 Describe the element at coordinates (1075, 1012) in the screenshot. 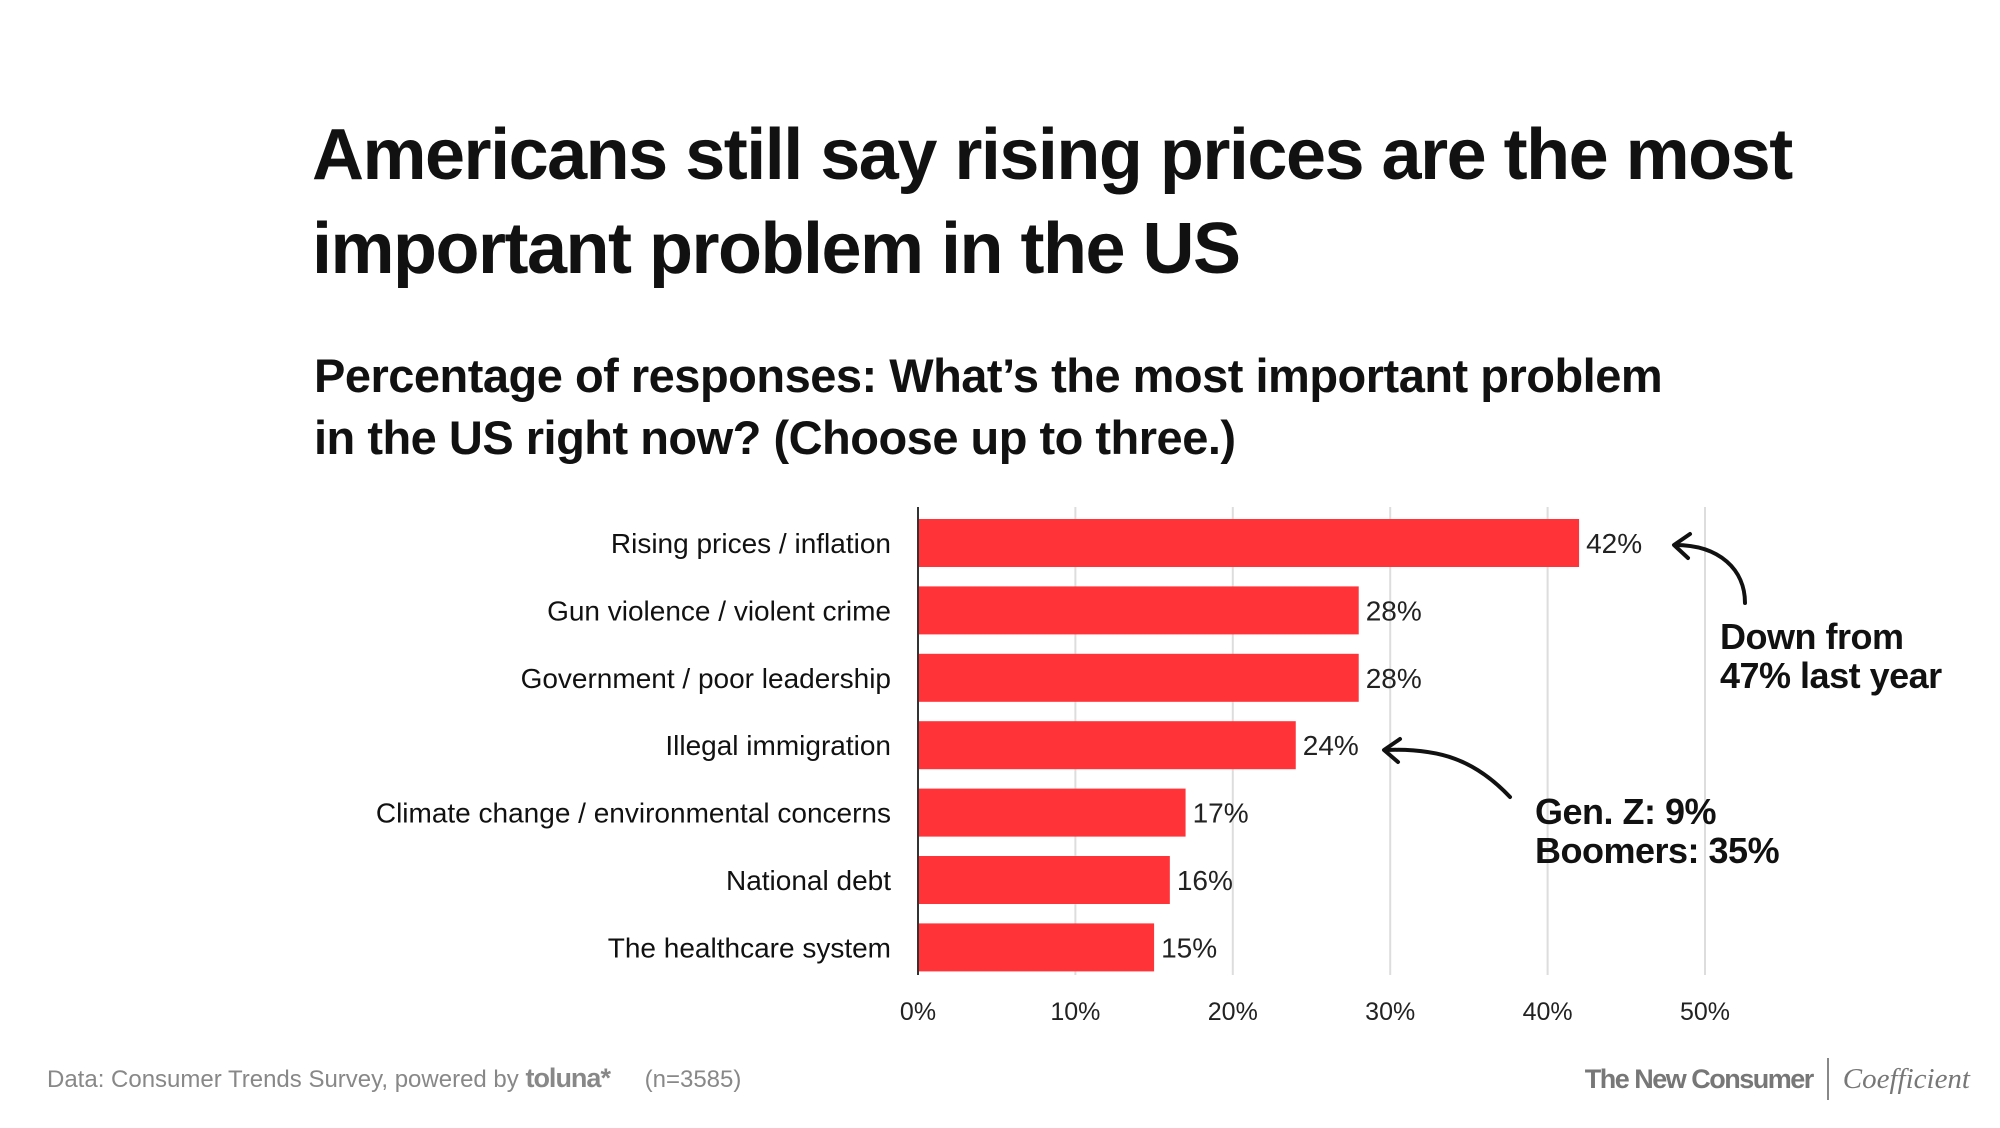

I see `x-tick-label: 10%` at that location.